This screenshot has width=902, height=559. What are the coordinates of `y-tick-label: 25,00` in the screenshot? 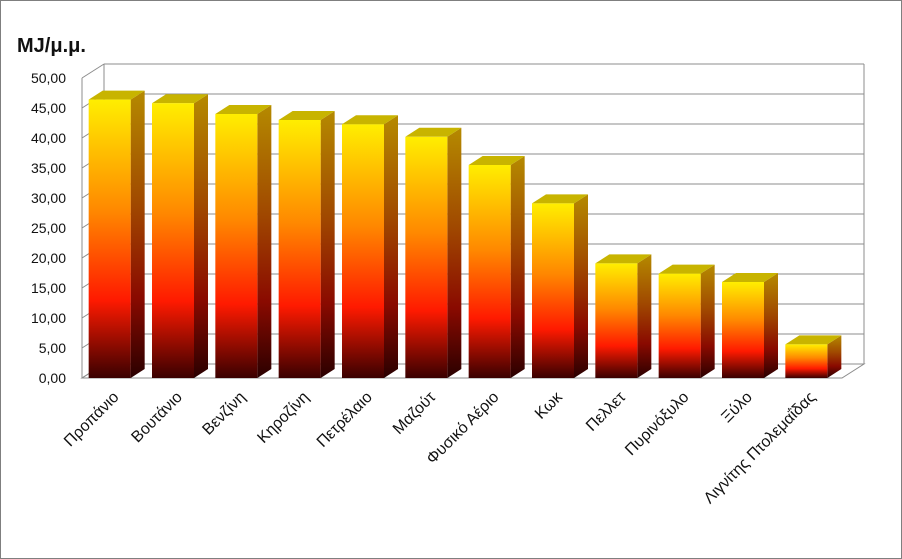 It's located at (48, 228).